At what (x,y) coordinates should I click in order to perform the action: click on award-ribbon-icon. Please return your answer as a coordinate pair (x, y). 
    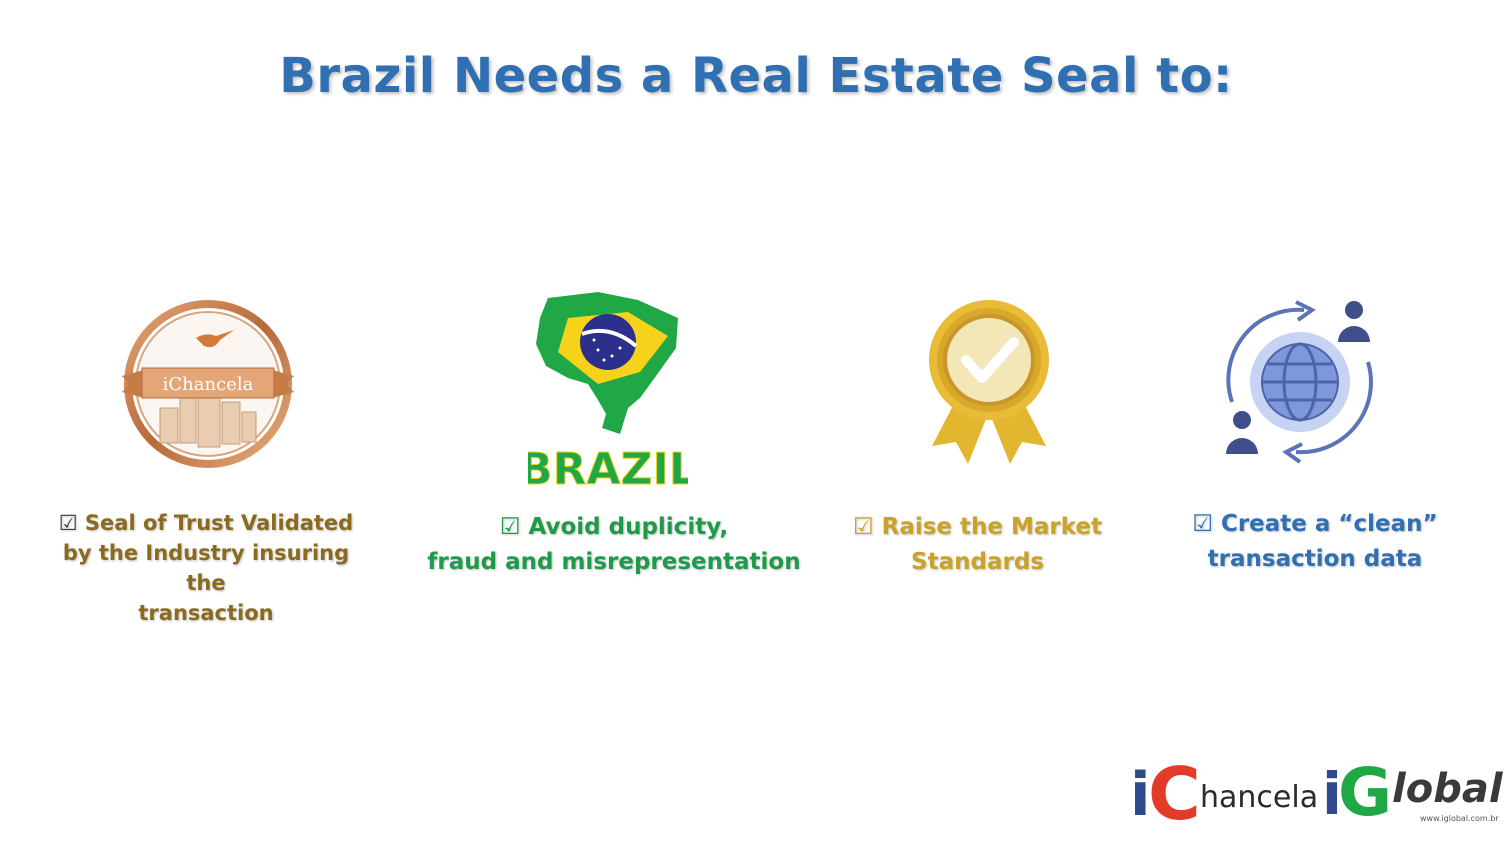
    Looking at the image, I should click on (989, 382).